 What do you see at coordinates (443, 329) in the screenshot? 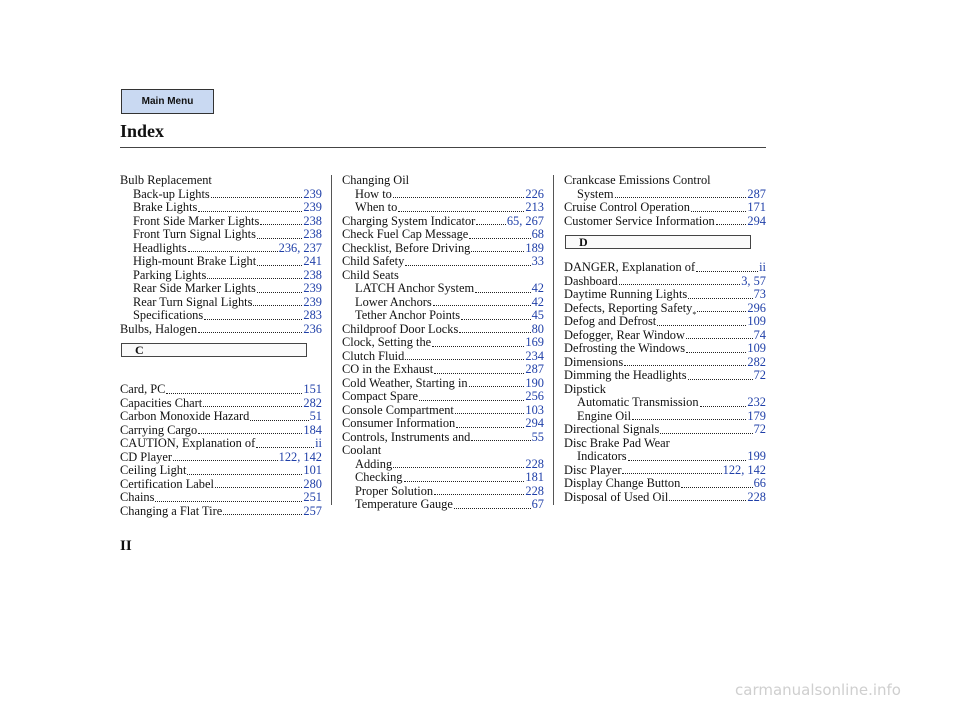
I see `index-entry: Childproof Door Locks 80` at bounding box center [443, 329].